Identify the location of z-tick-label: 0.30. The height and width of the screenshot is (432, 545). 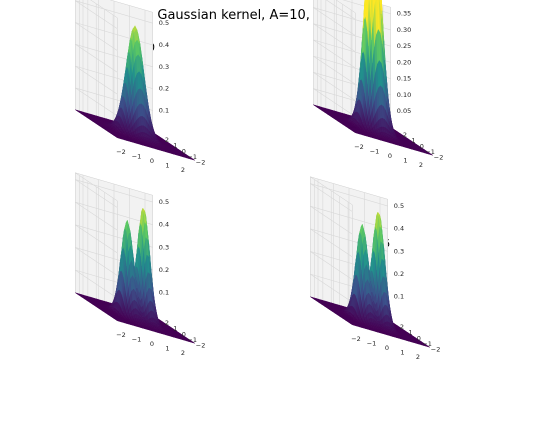
(404, 30).